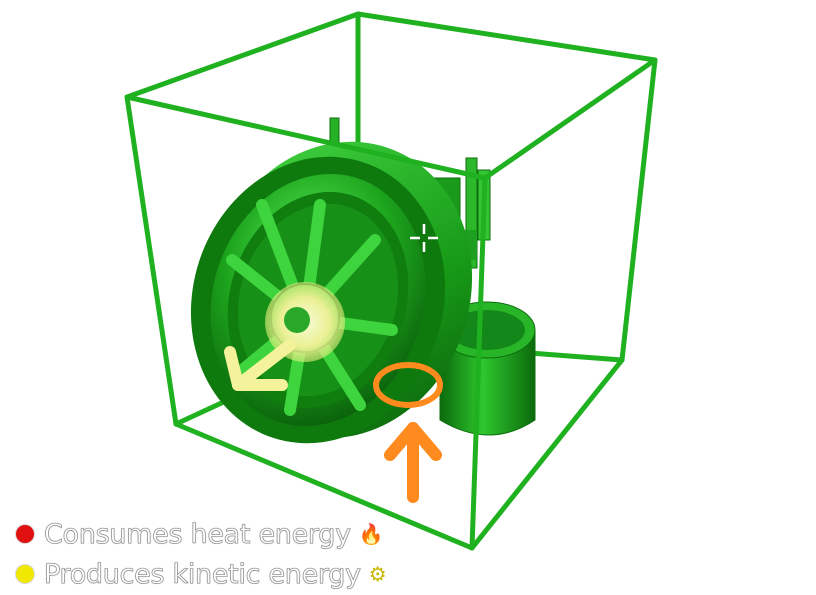 The image size is (816, 595). Describe the element at coordinates (377, 574) in the screenshot. I see `gear-icon: ⚙` at that location.